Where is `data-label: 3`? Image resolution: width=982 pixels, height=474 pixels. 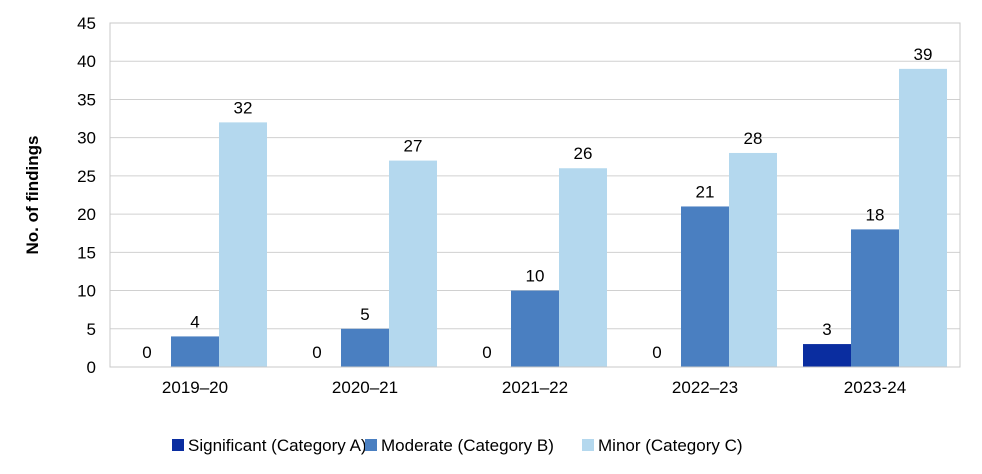 data-label: 3 is located at coordinates (826, 329).